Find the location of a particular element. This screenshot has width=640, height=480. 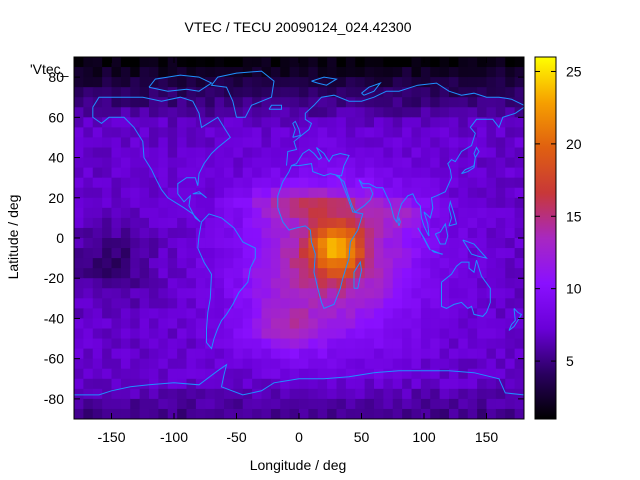

y-tick-label: -20 is located at coordinates (54, 278).